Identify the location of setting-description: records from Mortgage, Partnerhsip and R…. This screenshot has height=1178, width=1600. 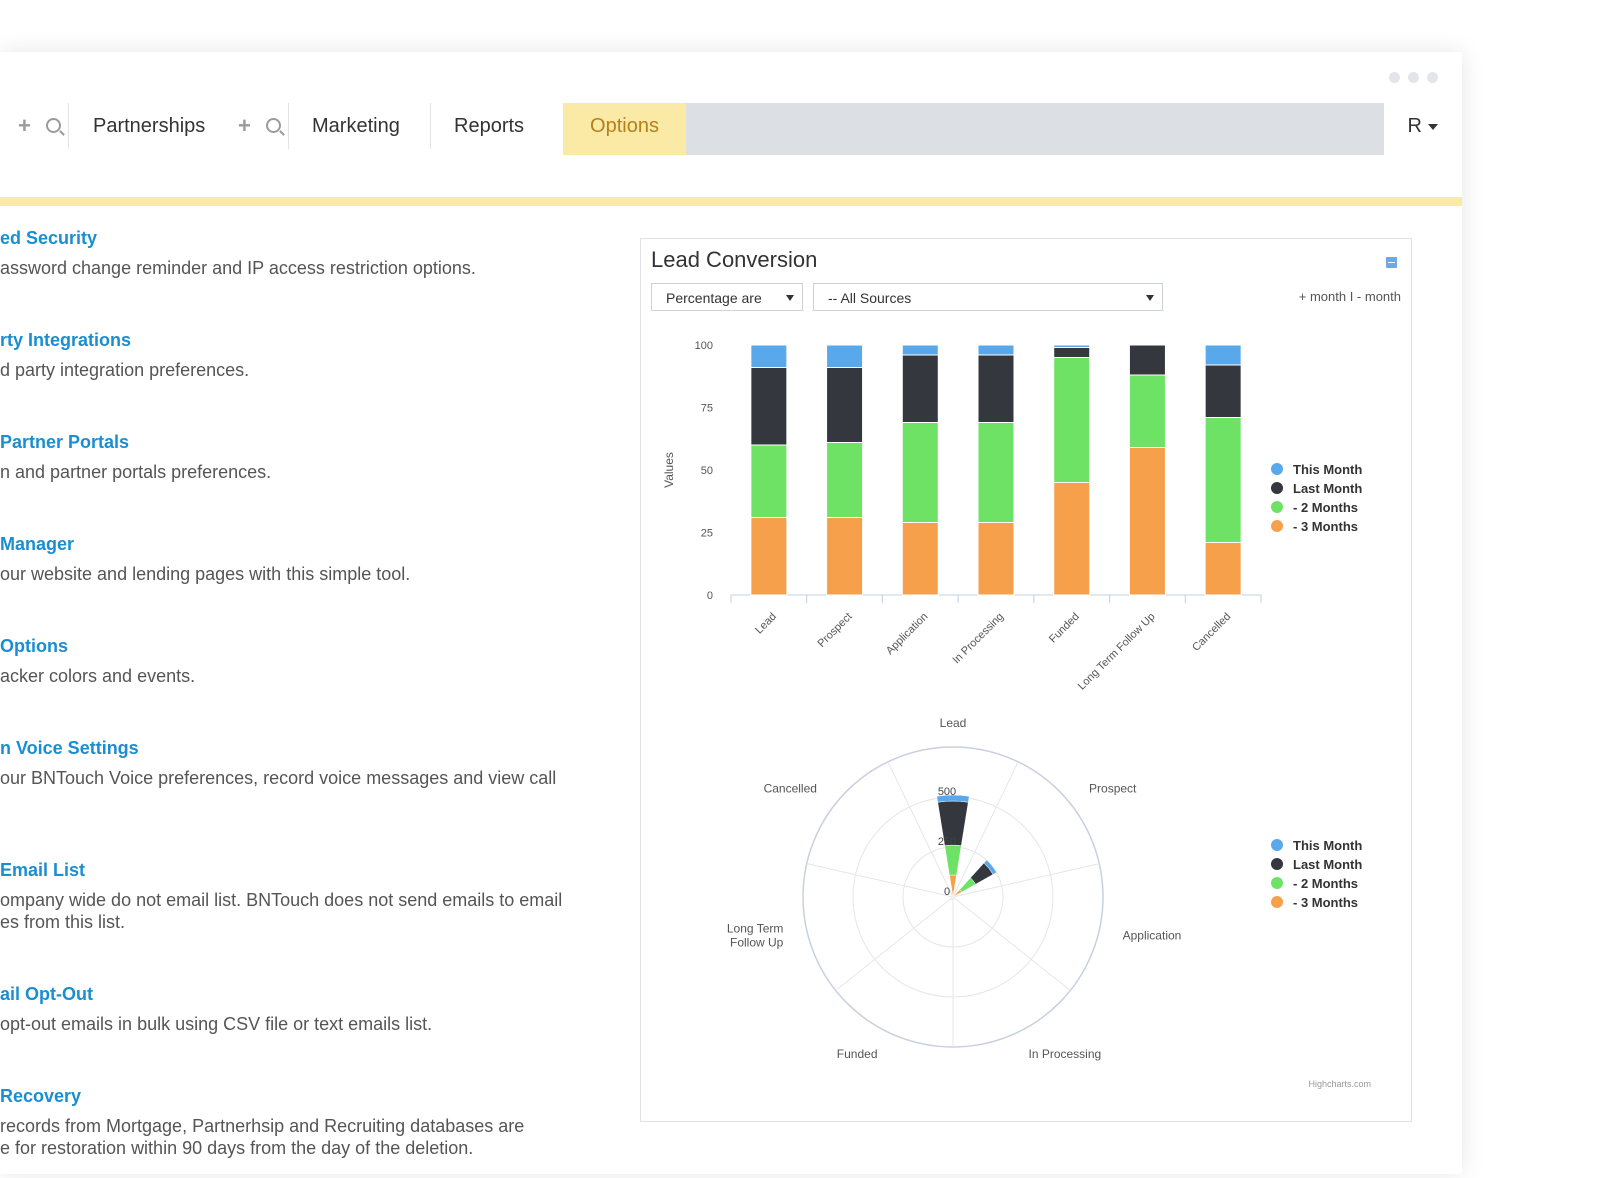
(262, 1137).